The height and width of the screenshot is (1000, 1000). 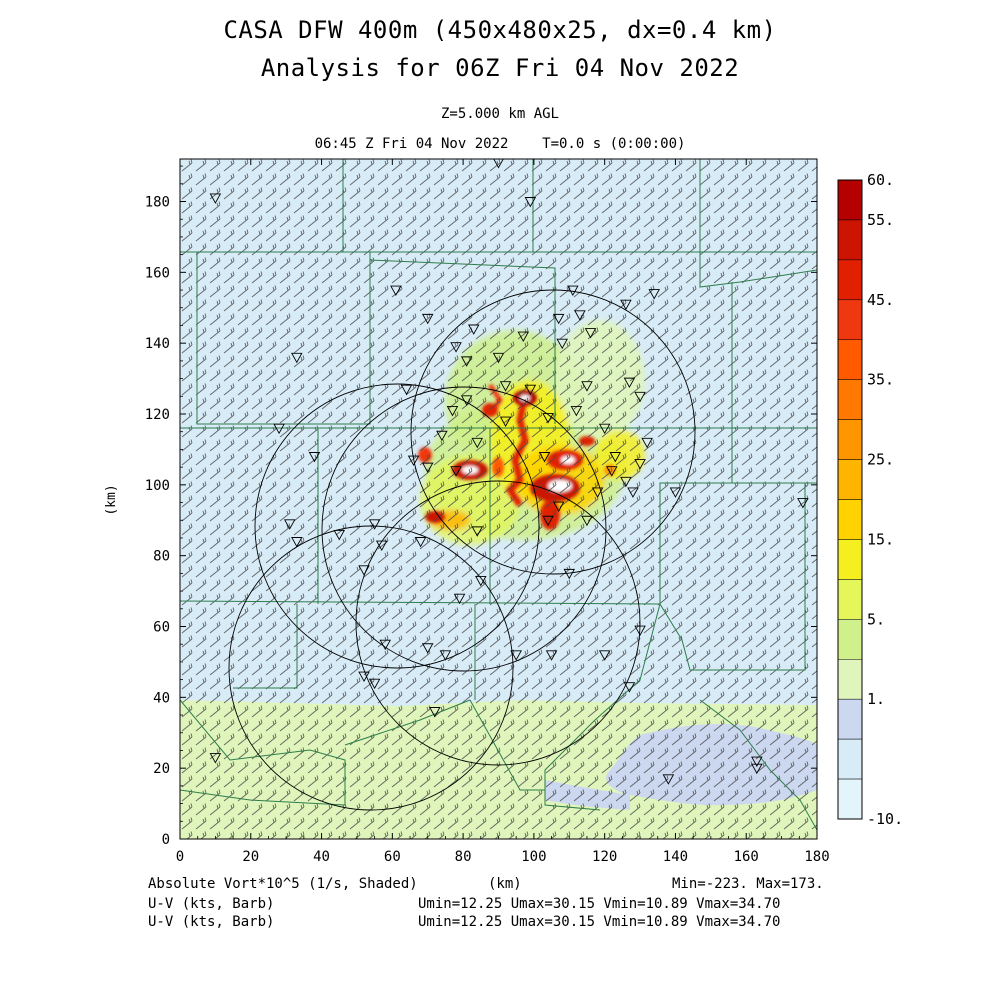 What do you see at coordinates (211, 922) in the screenshot?
I see `barb-field-label-2: U-V (kts, Barb)` at bounding box center [211, 922].